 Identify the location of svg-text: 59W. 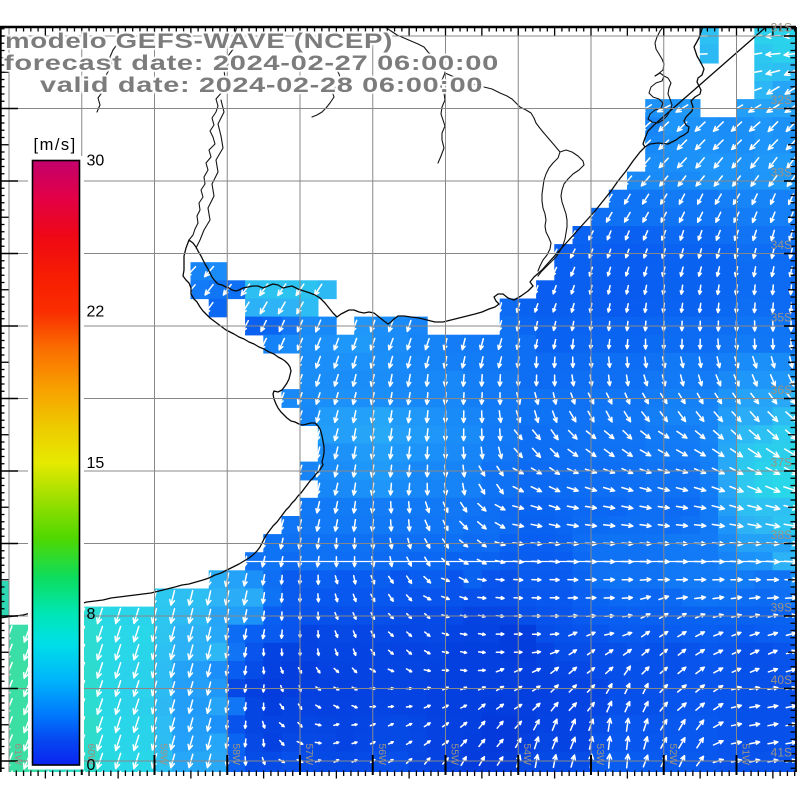
(164, 754).